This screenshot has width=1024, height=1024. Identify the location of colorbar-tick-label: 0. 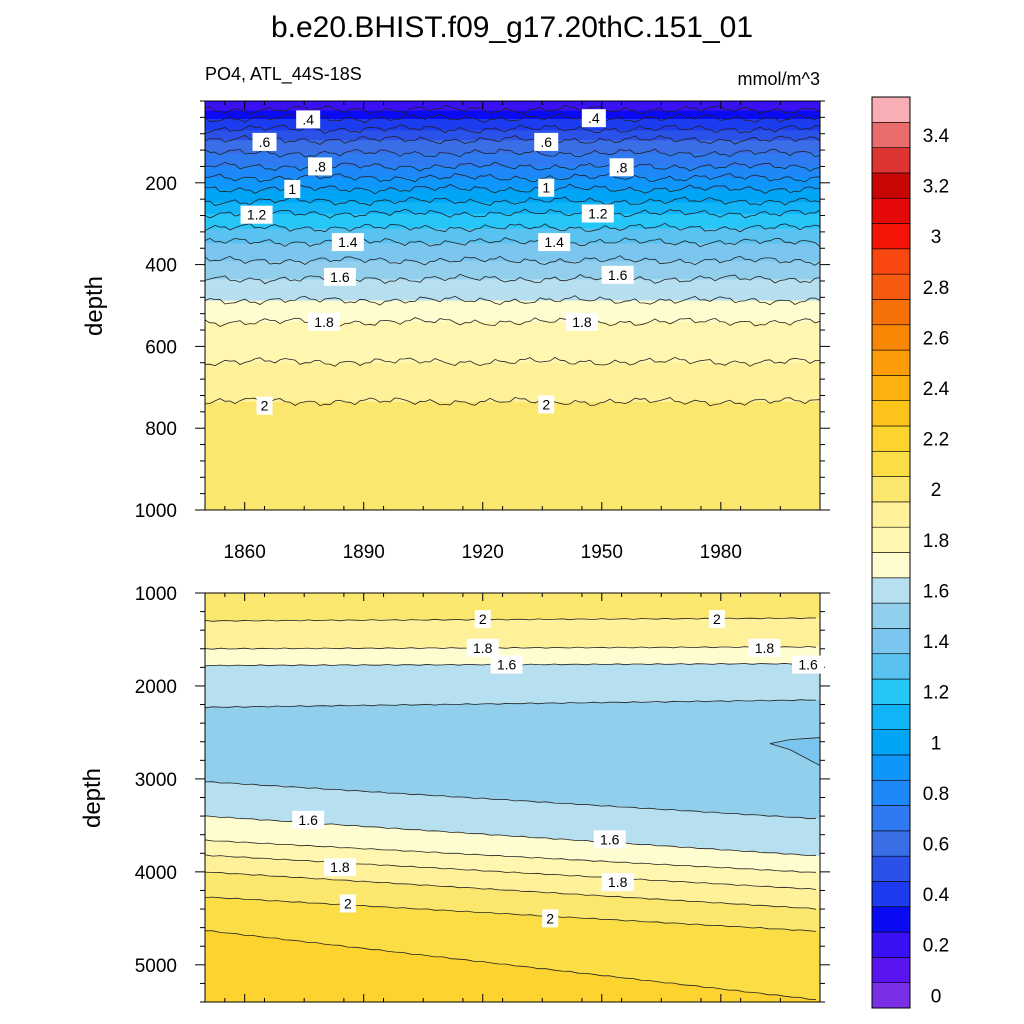
(936, 996).